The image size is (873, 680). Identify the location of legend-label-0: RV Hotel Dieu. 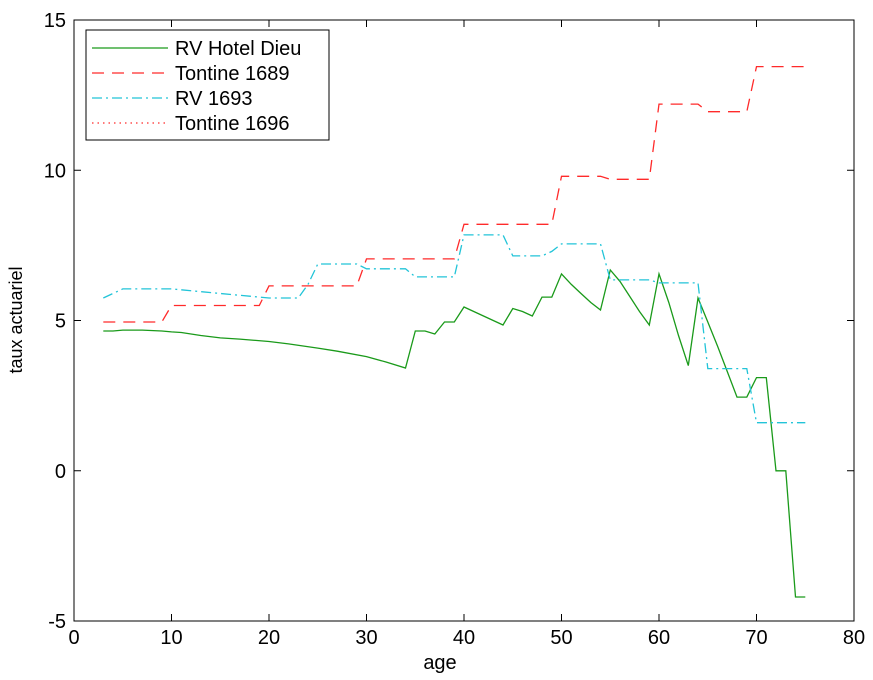
(238, 49).